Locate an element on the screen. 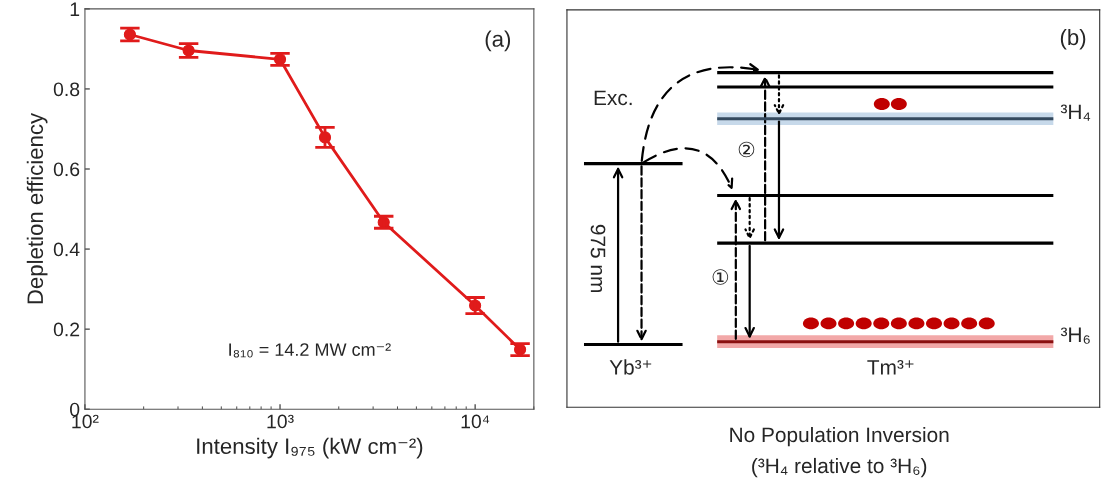 The image size is (1103, 493). x-tick-label: 10³ is located at coordinates (280, 421).